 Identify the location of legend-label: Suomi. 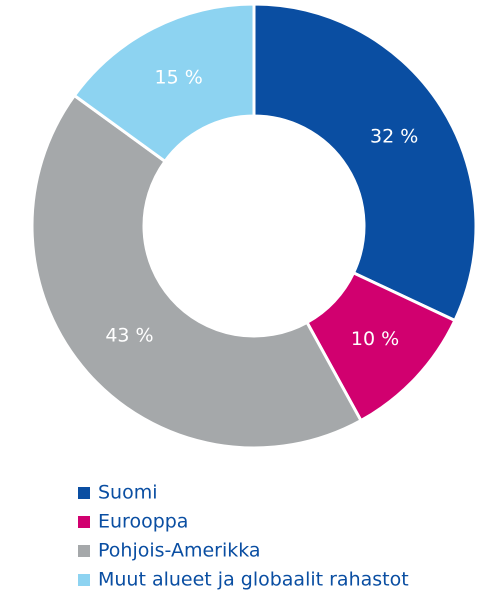
(128, 493).